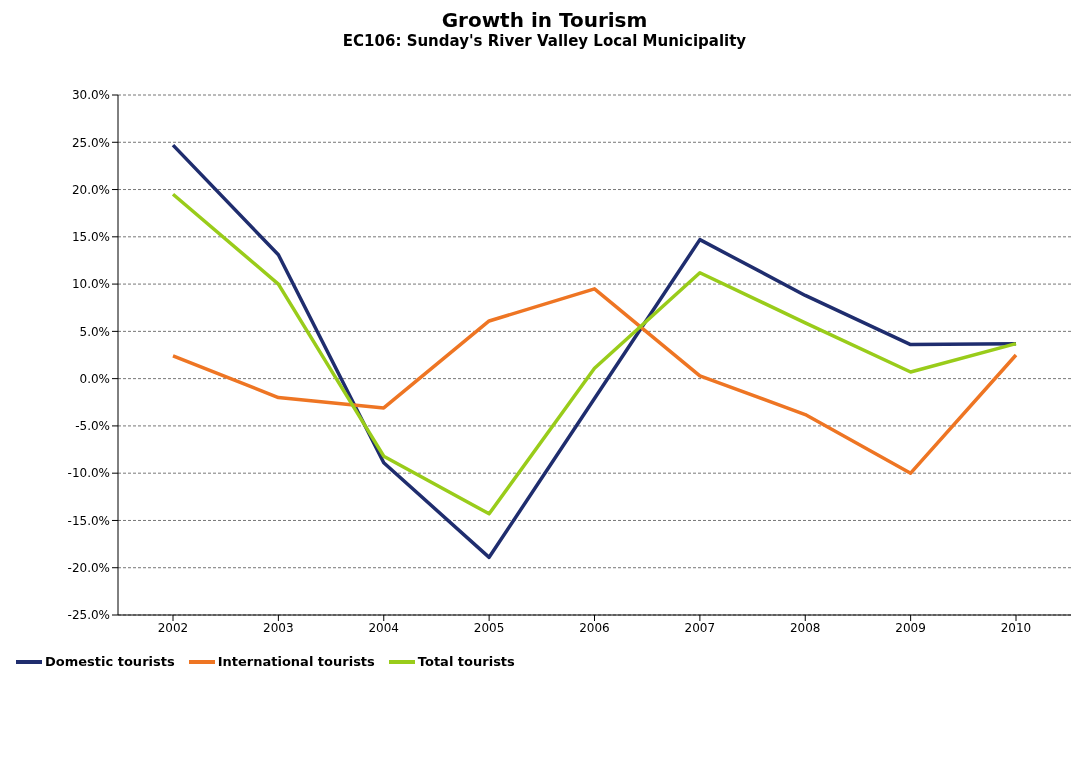 Image resolution: width=1089 pixels, height=763 pixels. Describe the element at coordinates (465, 661) in the screenshot. I see `legend-label: Total tourists` at that location.